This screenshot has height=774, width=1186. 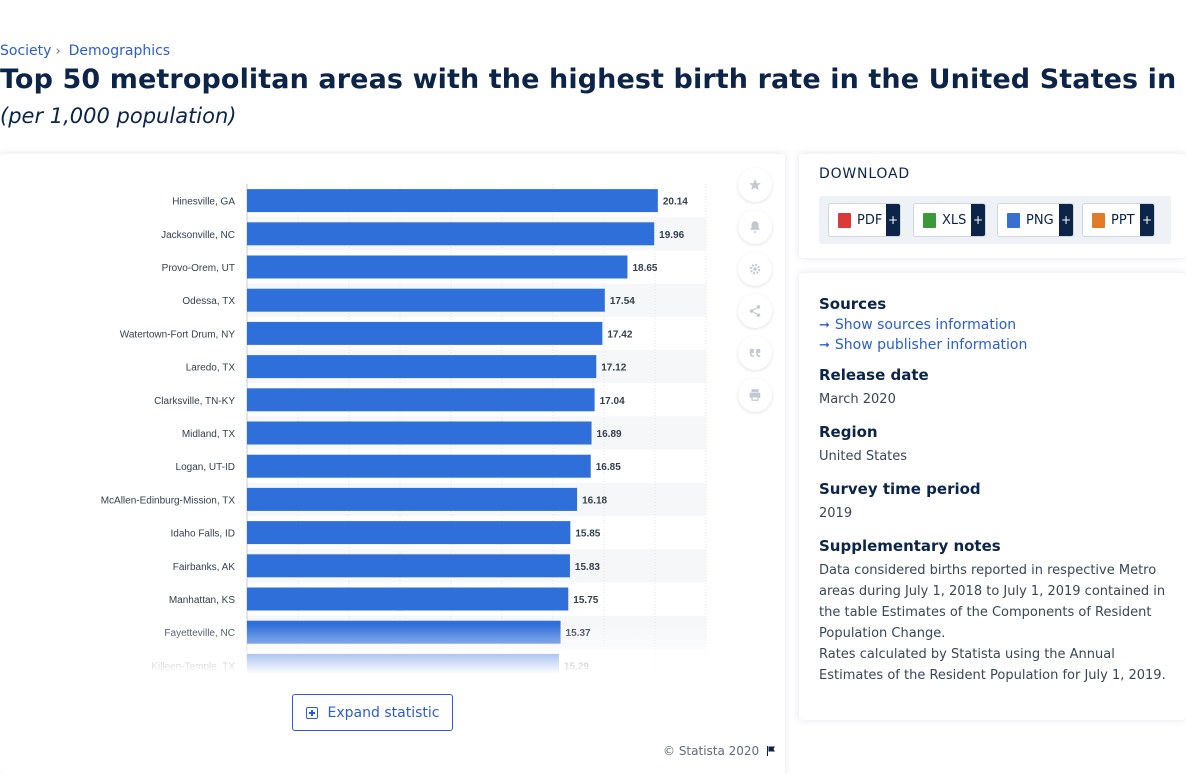 I want to click on copyright: © Statista 2020, so click(x=720, y=751).